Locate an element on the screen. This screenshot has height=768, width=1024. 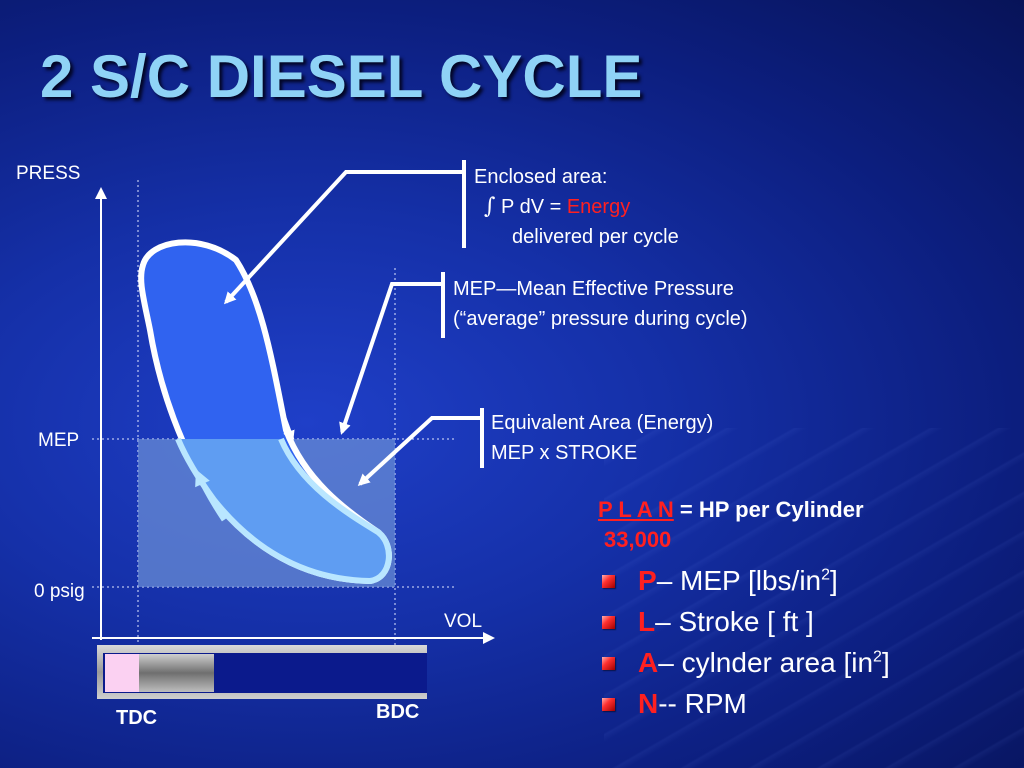
tdc-label: TDC is located at coordinates (137, 718).